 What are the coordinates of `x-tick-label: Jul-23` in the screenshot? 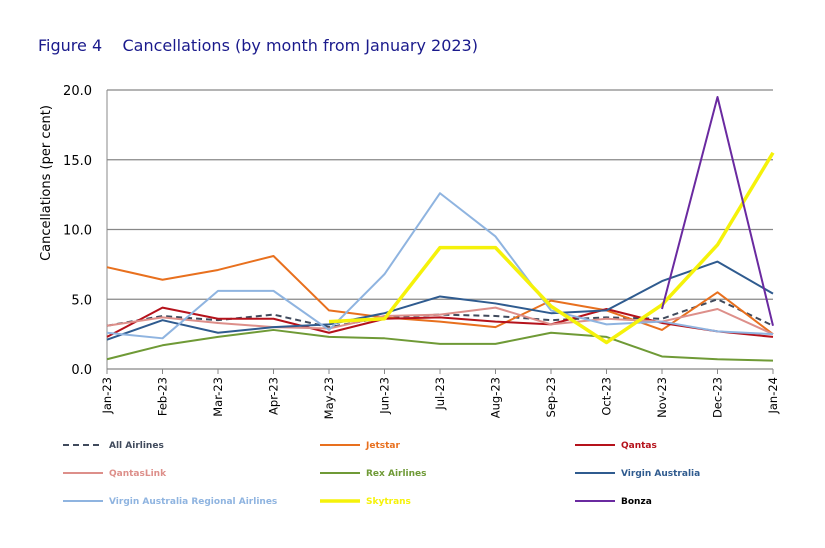 It's located at (440, 394).